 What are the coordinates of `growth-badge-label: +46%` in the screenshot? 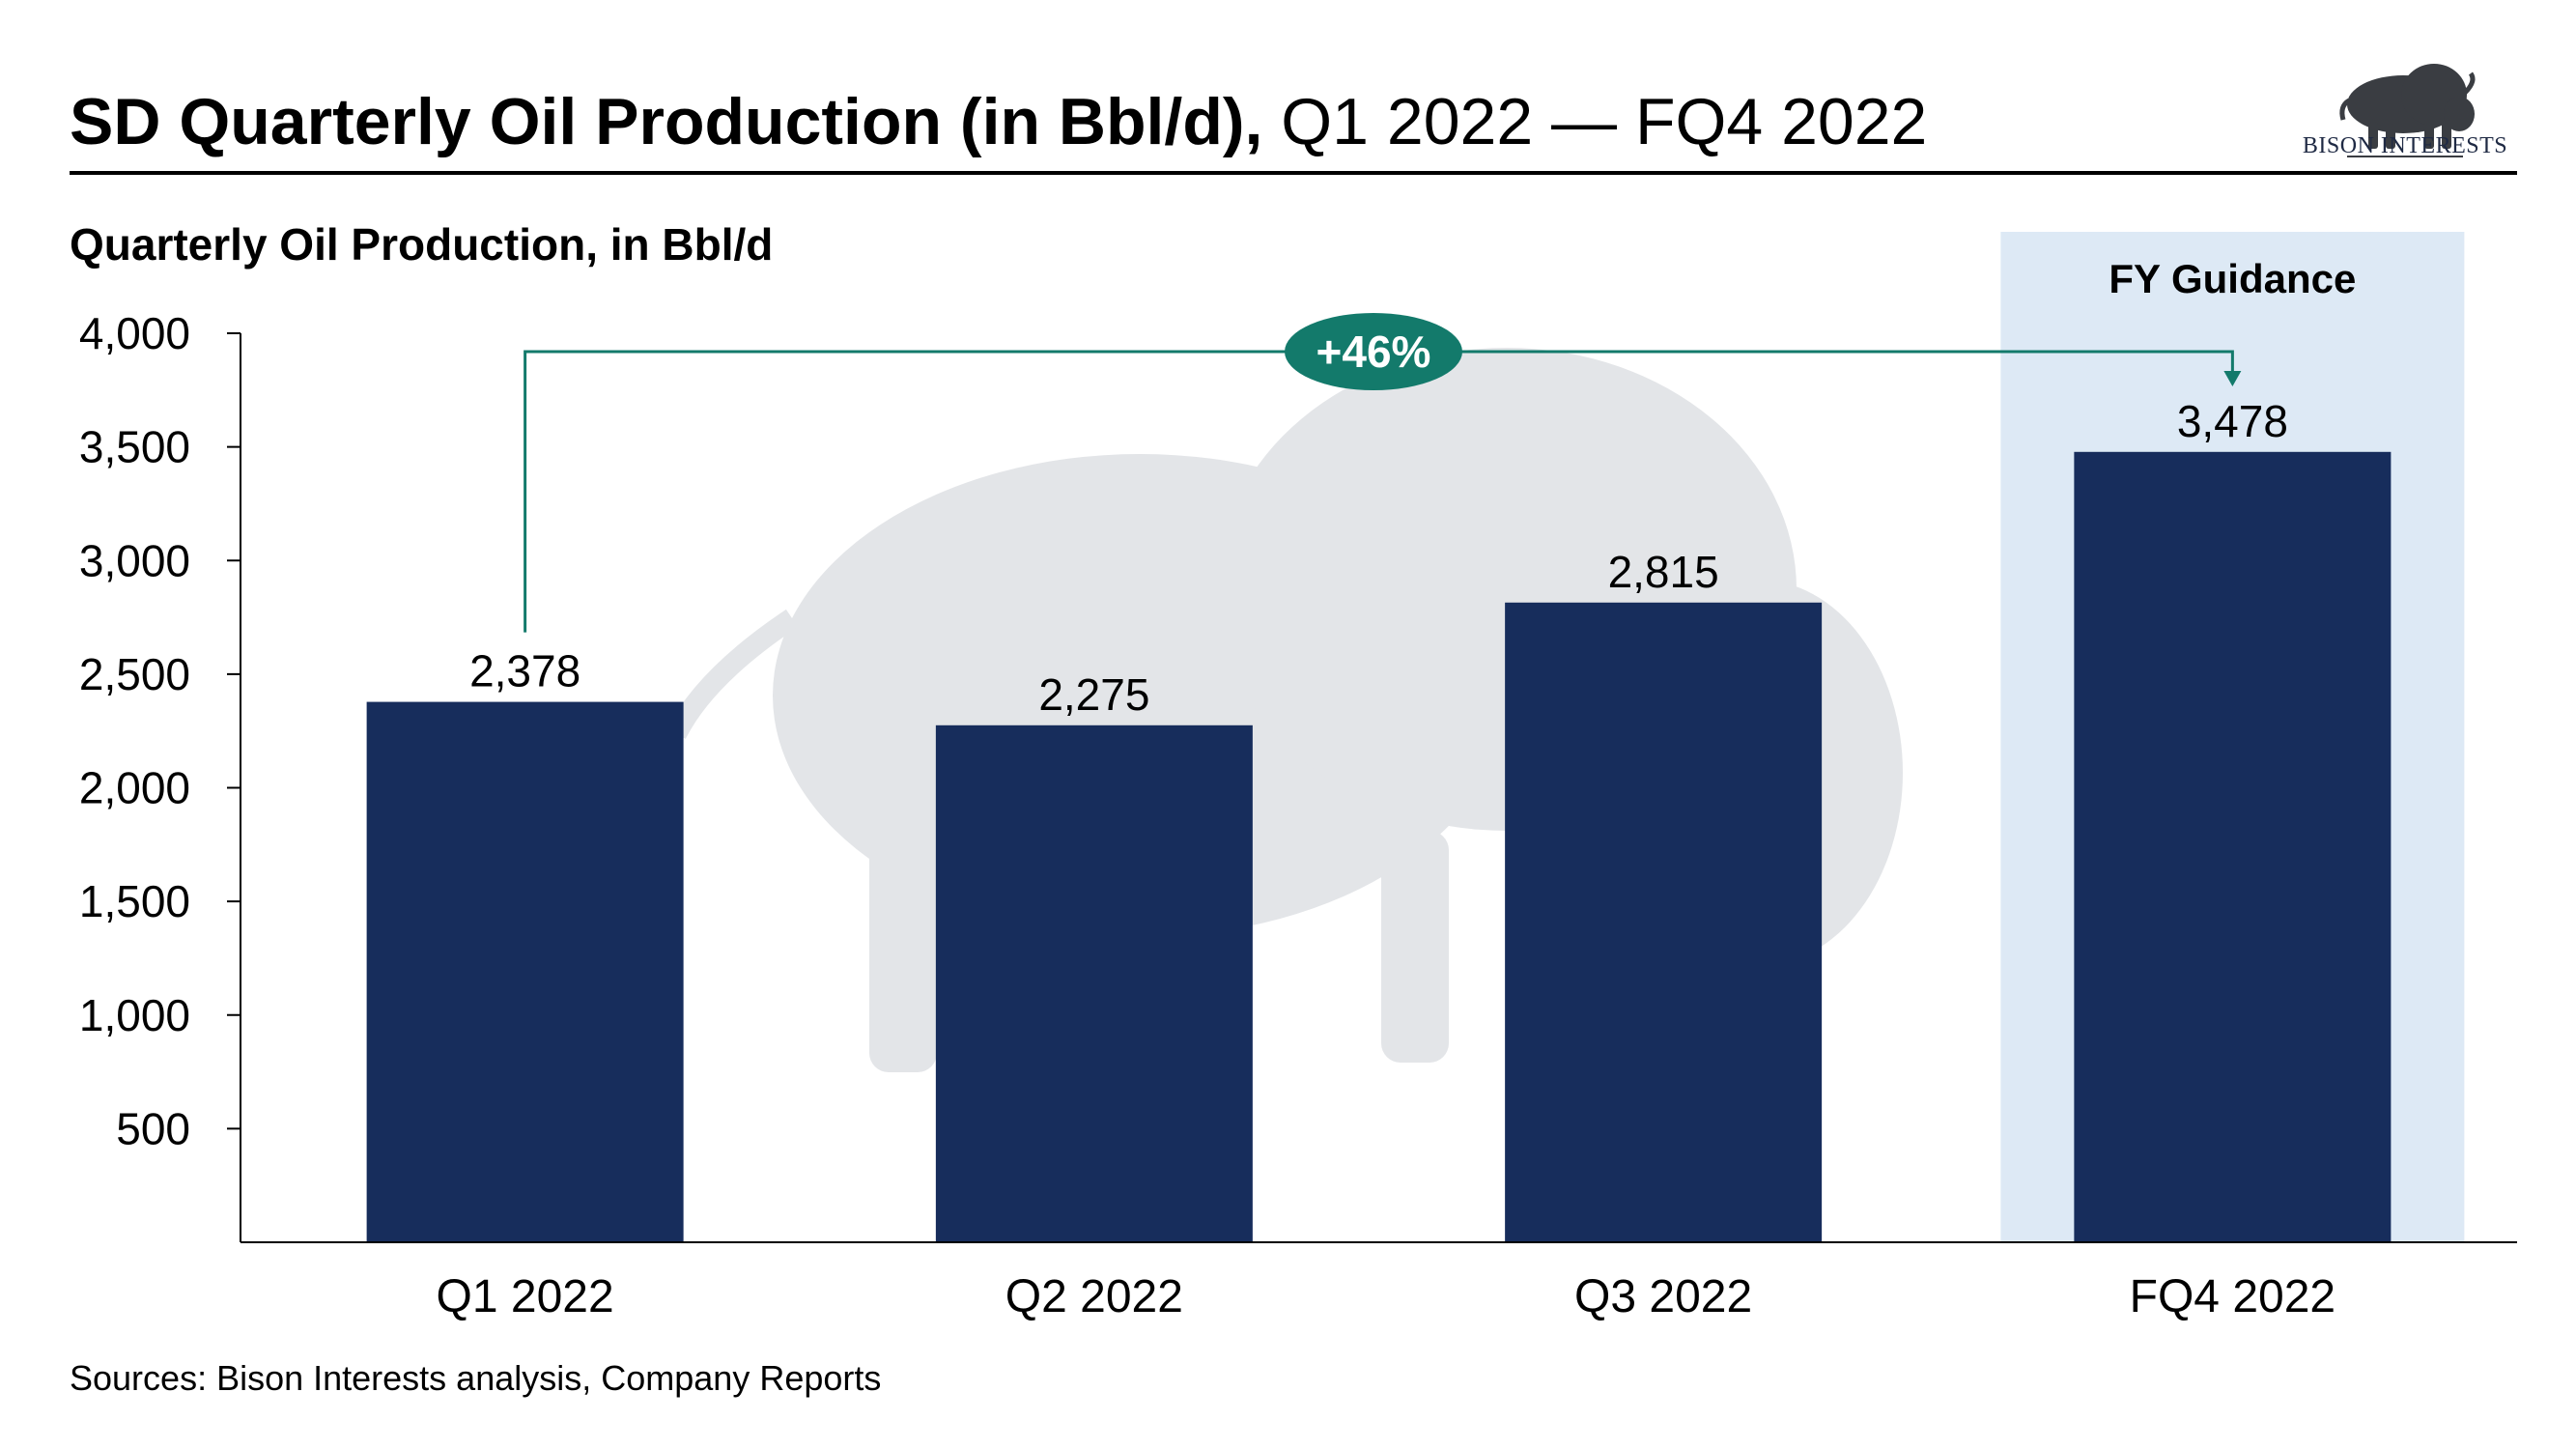 It's located at (1373, 352).